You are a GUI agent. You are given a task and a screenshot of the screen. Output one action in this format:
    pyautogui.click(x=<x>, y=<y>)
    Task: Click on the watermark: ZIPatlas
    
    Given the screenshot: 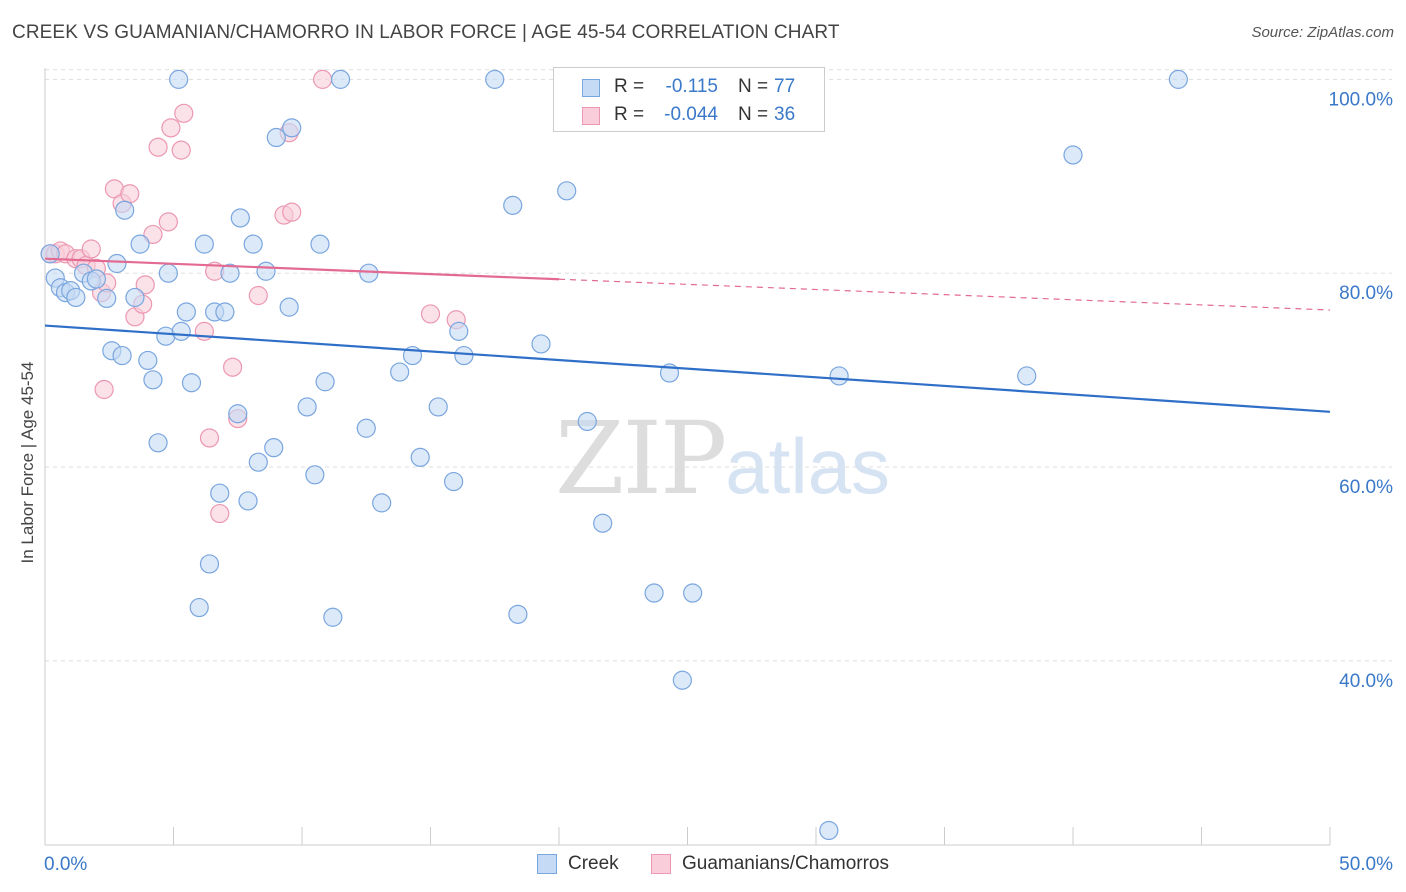 What is the action you would take?
    pyautogui.click(x=722, y=458)
    